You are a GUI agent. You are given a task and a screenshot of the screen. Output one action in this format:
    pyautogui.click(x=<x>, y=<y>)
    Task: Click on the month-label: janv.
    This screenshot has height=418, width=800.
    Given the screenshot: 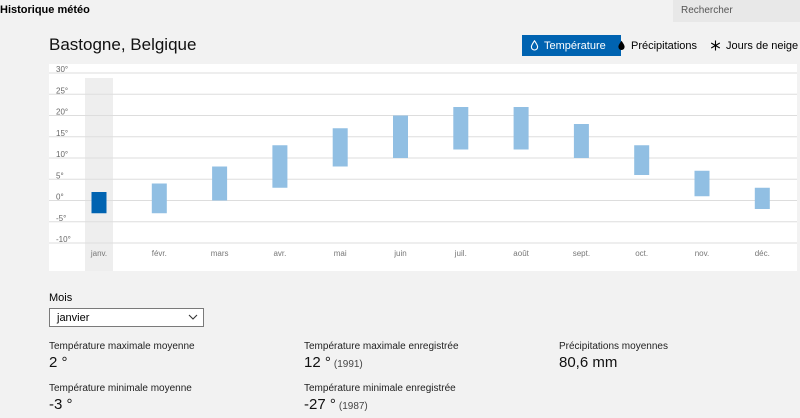 What is the action you would take?
    pyautogui.click(x=98, y=253)
    